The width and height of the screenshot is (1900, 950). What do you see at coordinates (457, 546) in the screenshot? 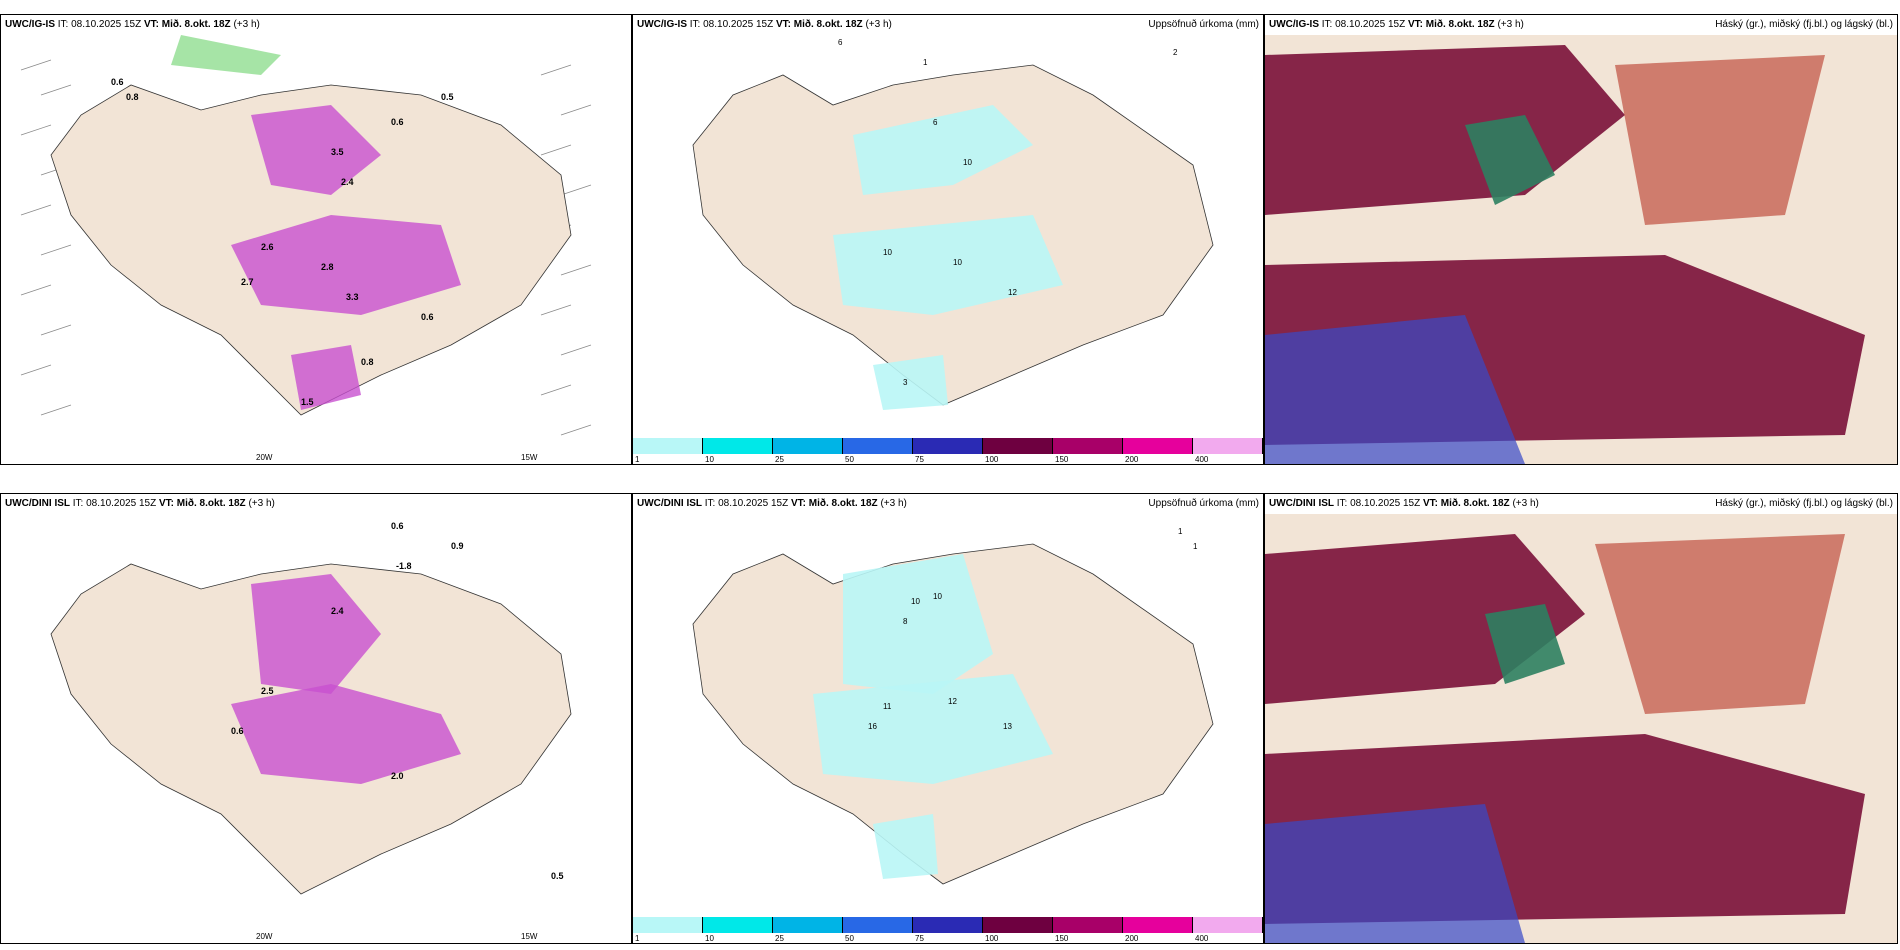
I see `svg-text: 0.9` at bounding box center [457, 546].